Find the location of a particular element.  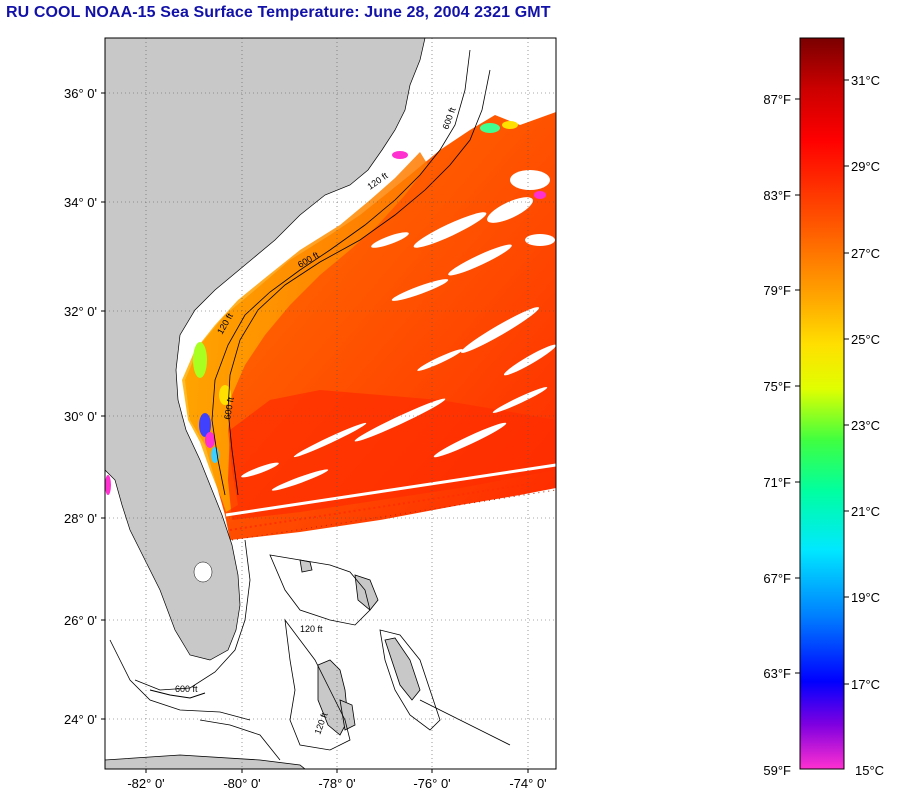

bahamas-islands is located at coordinates (360, 647).